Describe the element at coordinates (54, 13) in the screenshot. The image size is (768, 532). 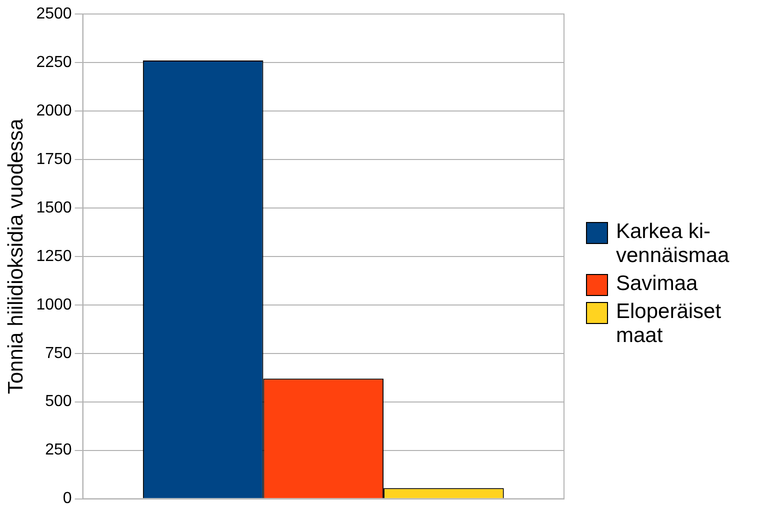
I see `y-tick-label: 2500` at that location.